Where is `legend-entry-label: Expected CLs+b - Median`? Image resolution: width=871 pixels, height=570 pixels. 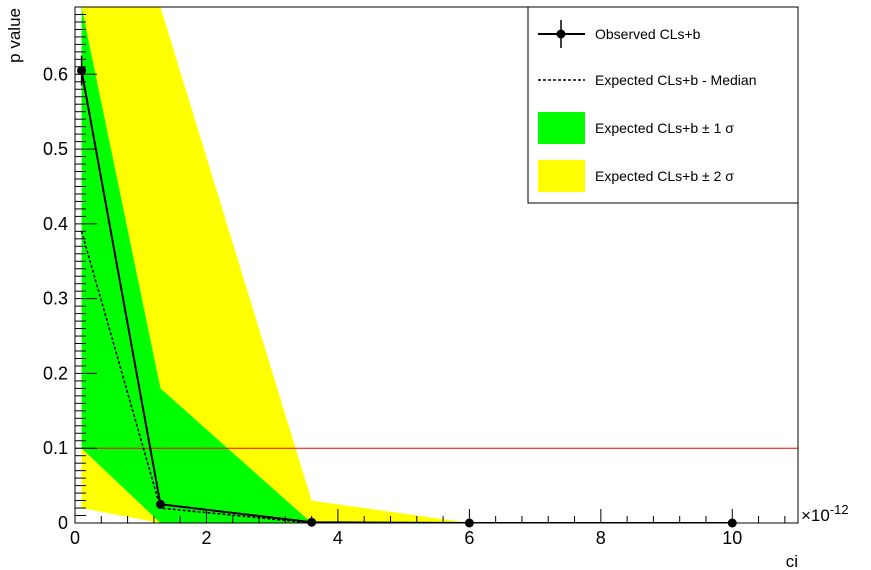 legend-entry-label: Expected CLs+b - Median is located at coordinates (675, 80).